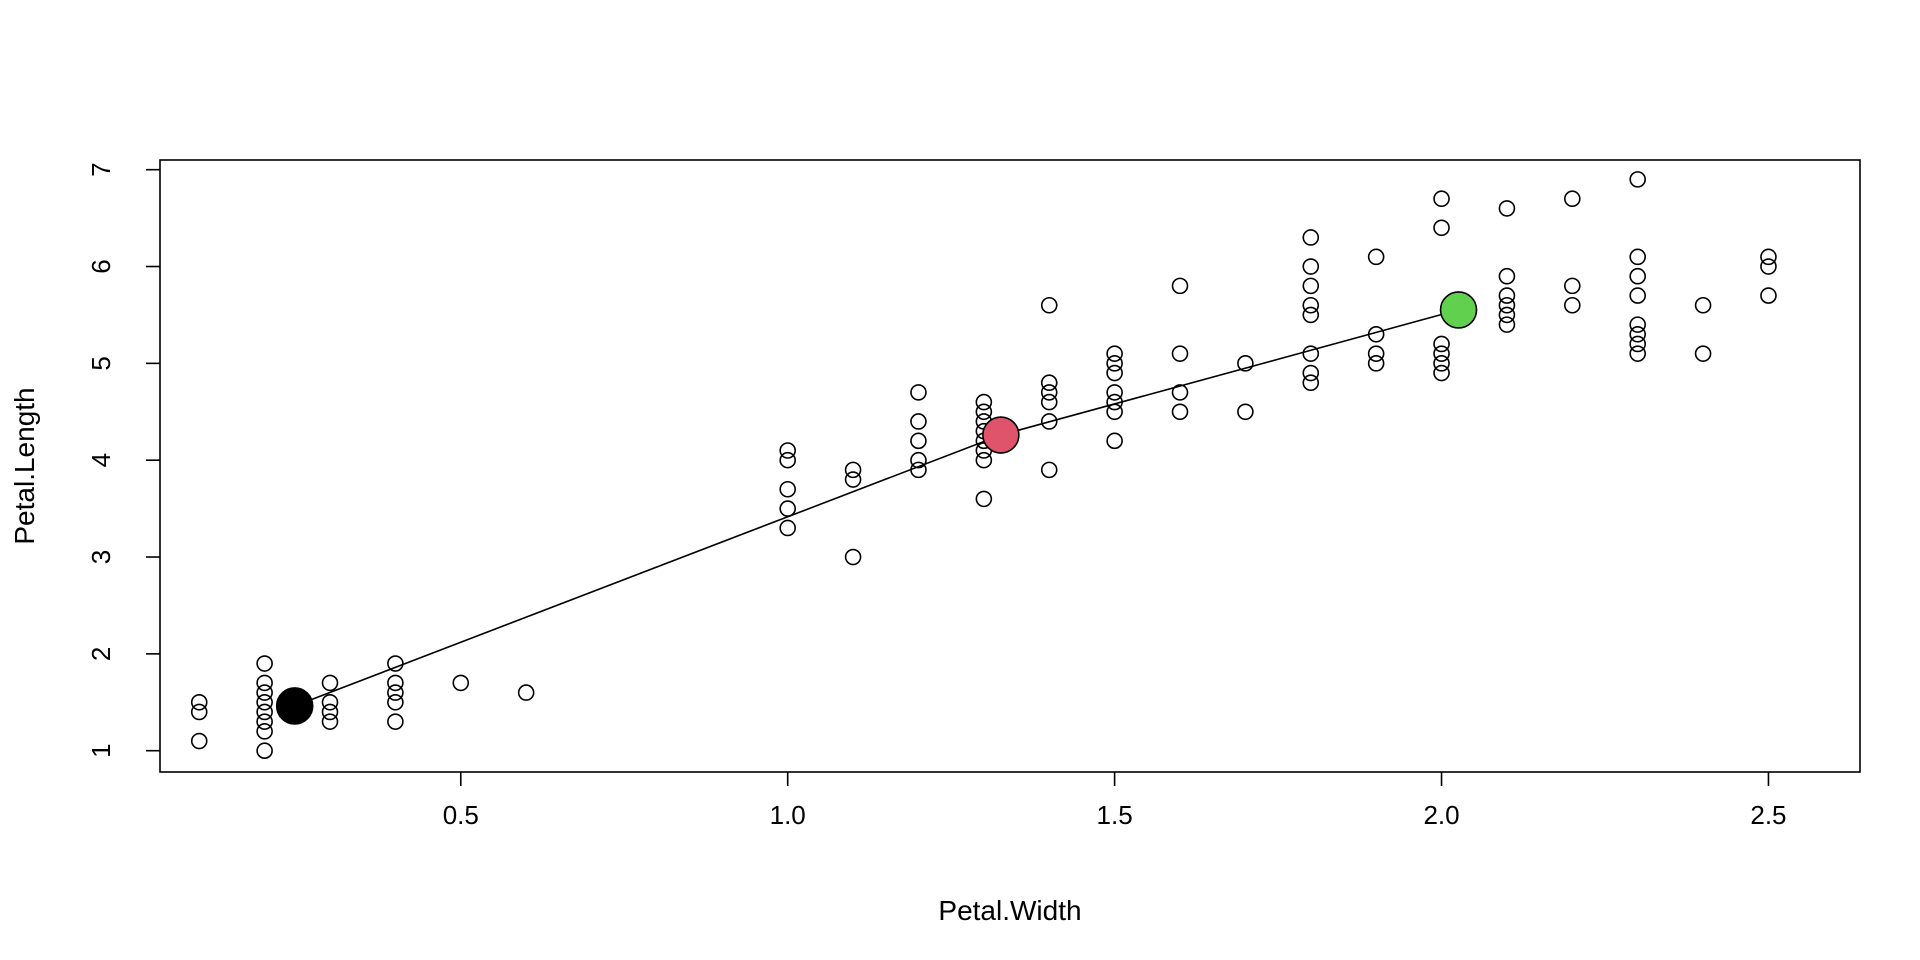  I want to click on y-tick-label: 6, so click(101, 266).